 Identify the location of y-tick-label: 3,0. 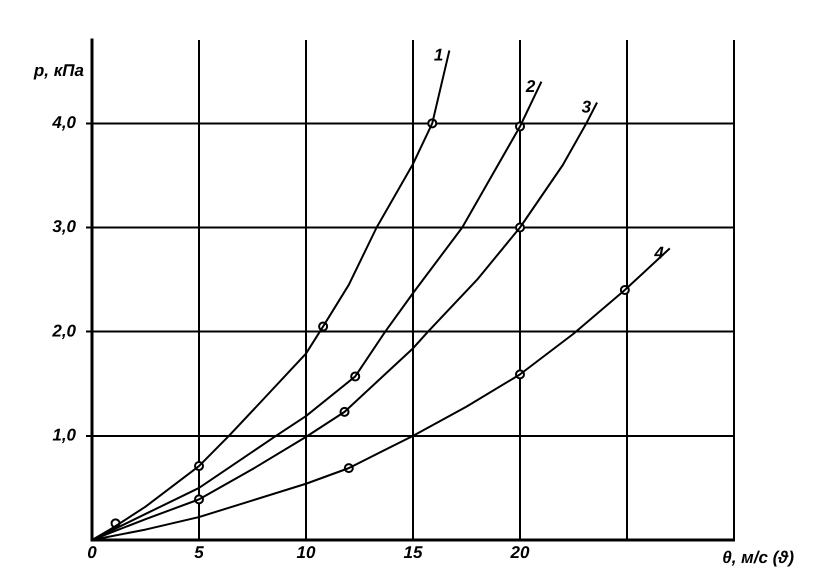
(64, 226).